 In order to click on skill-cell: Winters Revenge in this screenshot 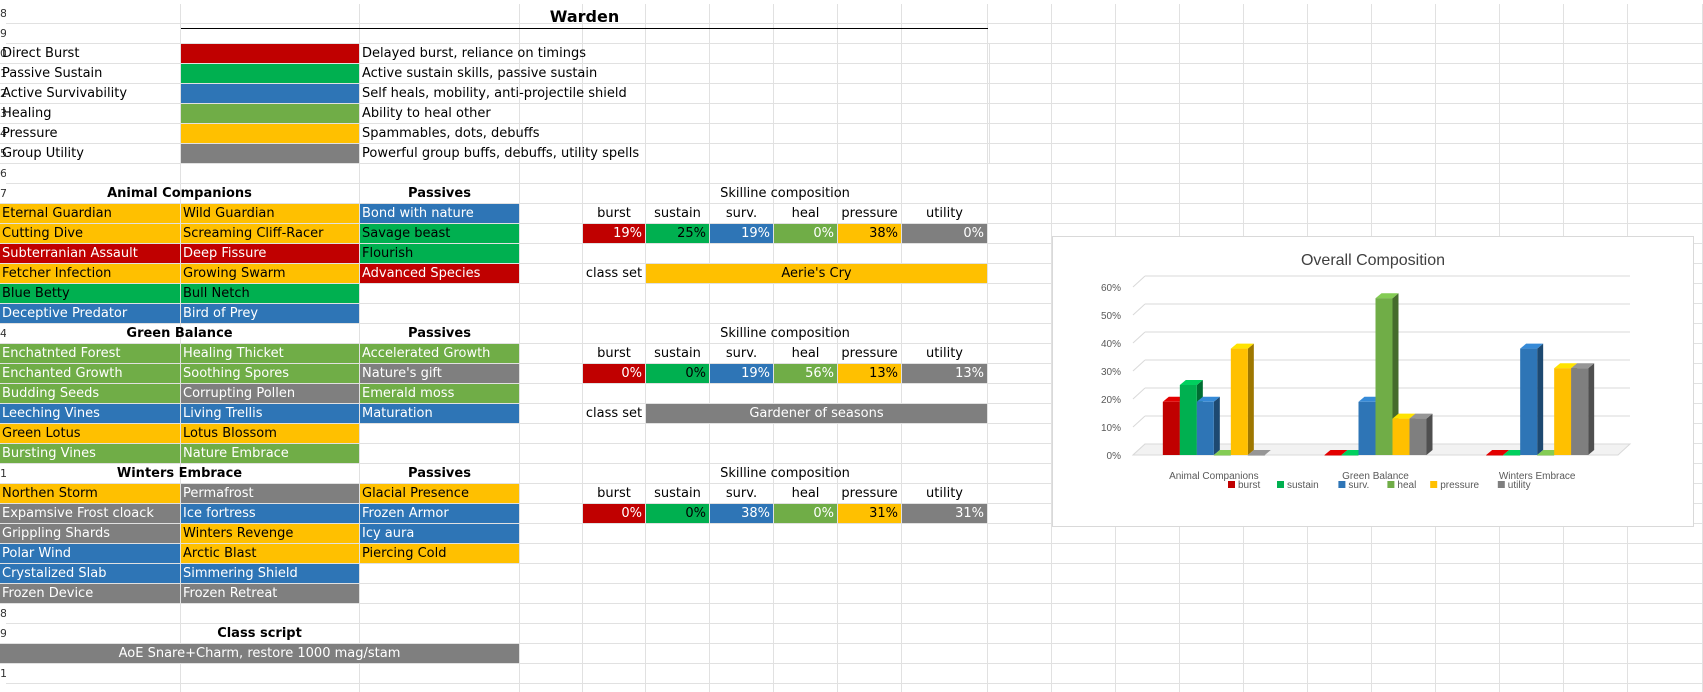, I will do `click(270, 534)`.